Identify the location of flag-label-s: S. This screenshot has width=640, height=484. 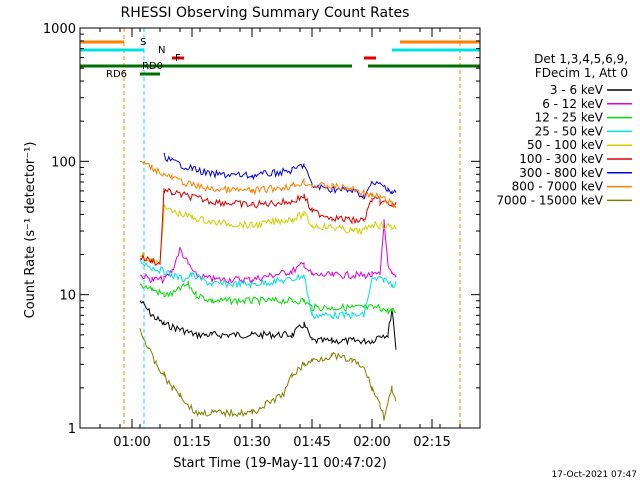
(143, 42).